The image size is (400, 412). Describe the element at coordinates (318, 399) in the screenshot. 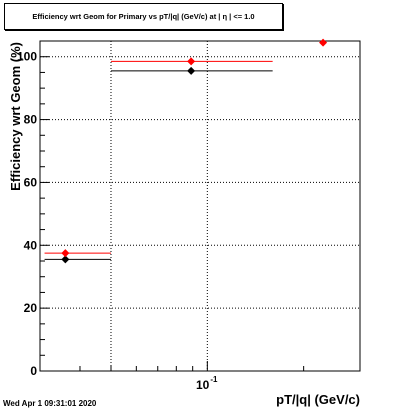

I see `x-axis-label: pT/|q| (GeV/c)` at that location.